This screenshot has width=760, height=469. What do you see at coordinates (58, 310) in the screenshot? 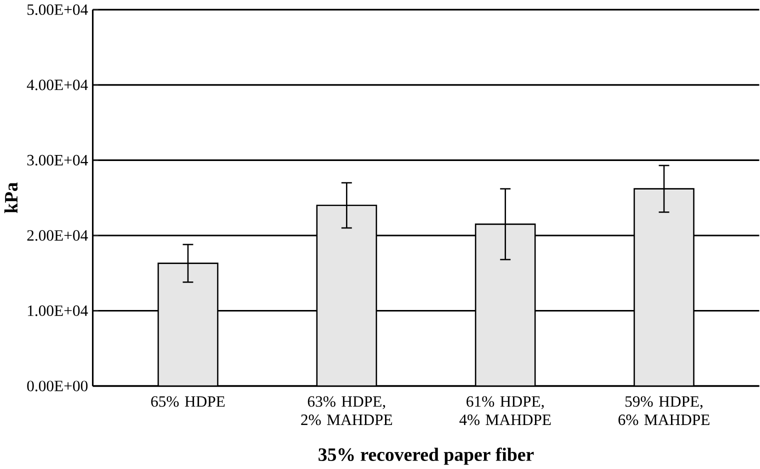
I see `y-tick-label: 1.00E+04` at bounding box center [58, 310].